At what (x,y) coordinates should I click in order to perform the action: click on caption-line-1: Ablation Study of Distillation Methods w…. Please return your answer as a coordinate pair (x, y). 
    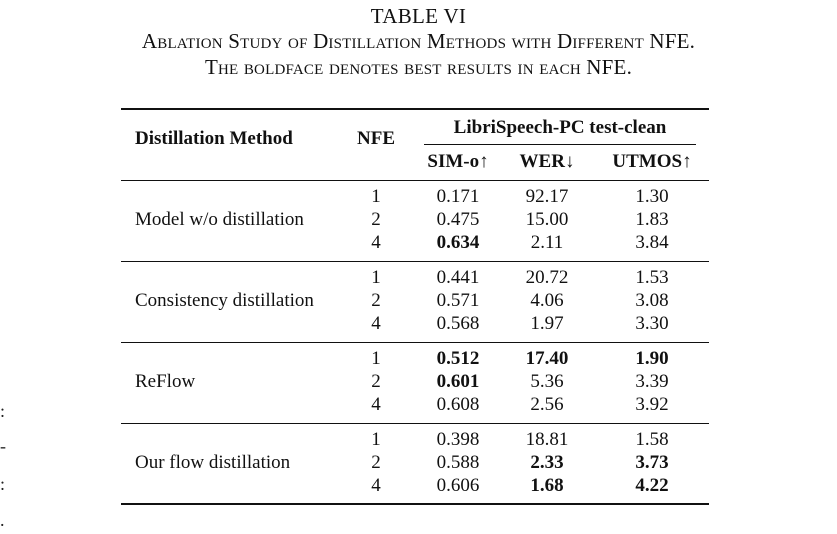
    Looking at the image, I should click on (418, 41).